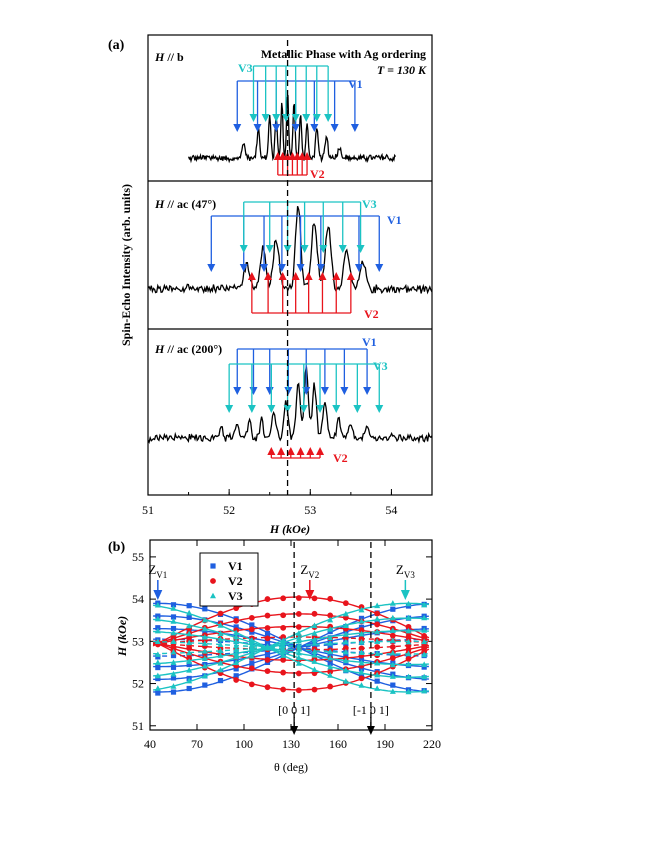 The width and height of the screenshot is (665, 861). What do you see at coordinates (380, 366) in the screenshot?
I see `v3-label: V3` at bounding box center [380, 366].